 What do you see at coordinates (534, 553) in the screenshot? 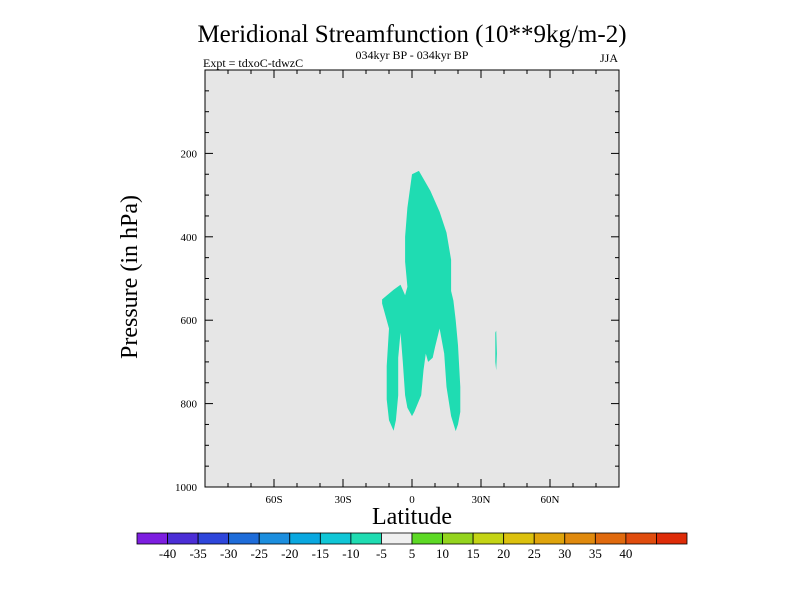
I see `colorbar-label: 25` at bounding box center [534, 553].